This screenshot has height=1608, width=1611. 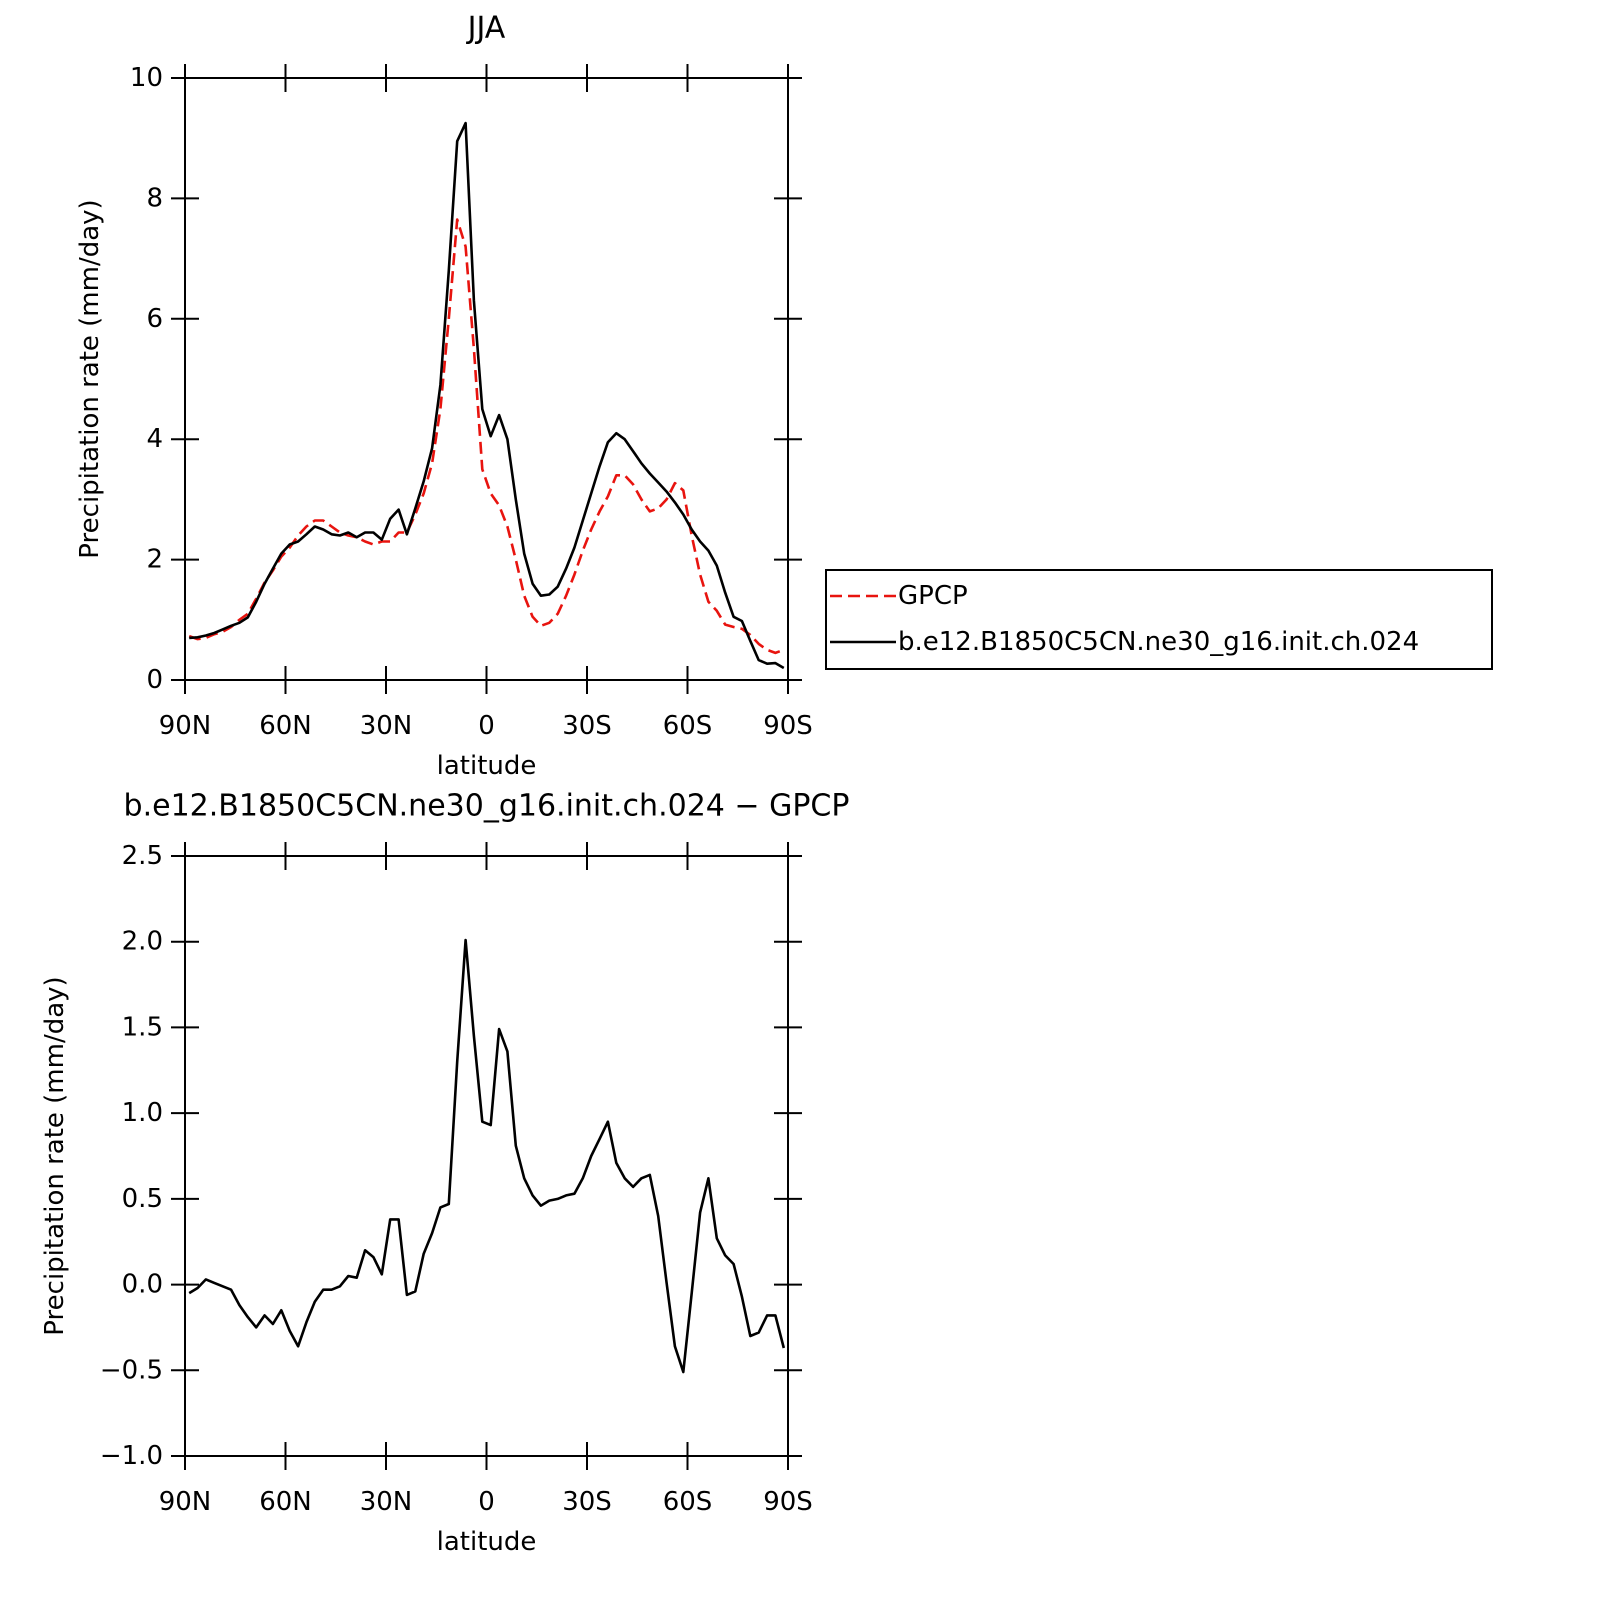 I want to click on y-tick-label: 1.5, so click(x=142, y=1027).